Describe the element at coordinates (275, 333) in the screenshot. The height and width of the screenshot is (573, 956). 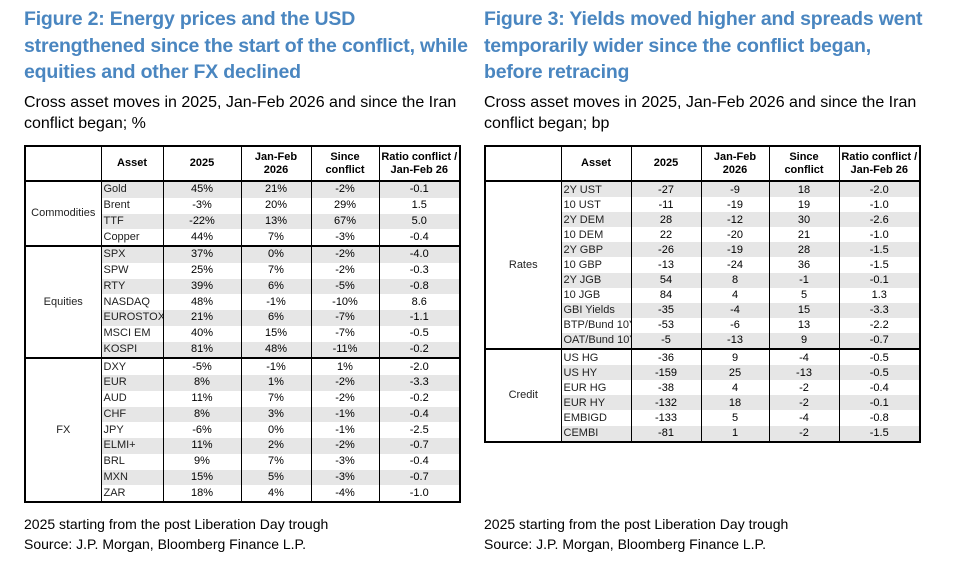
I see `table-cell: 15%` at that location.